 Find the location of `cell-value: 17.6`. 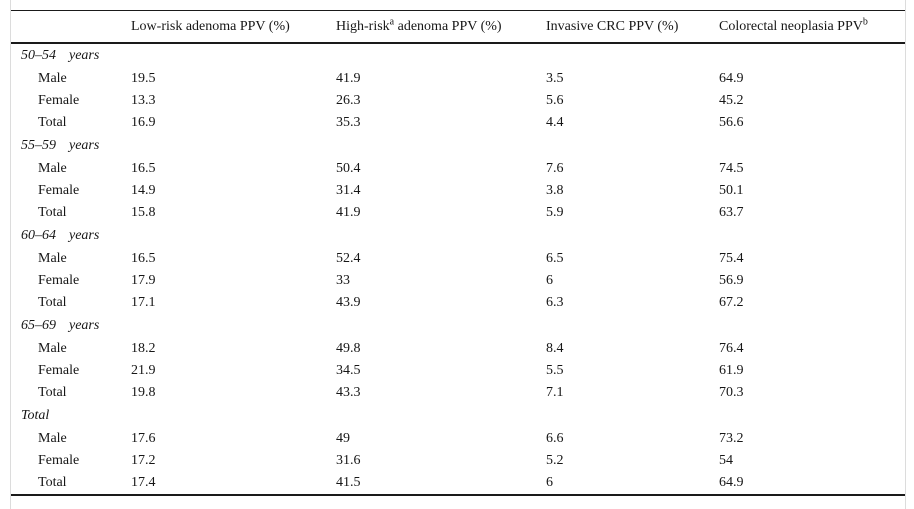

cell-value: 17.6 is located at coordinates (143, 438).